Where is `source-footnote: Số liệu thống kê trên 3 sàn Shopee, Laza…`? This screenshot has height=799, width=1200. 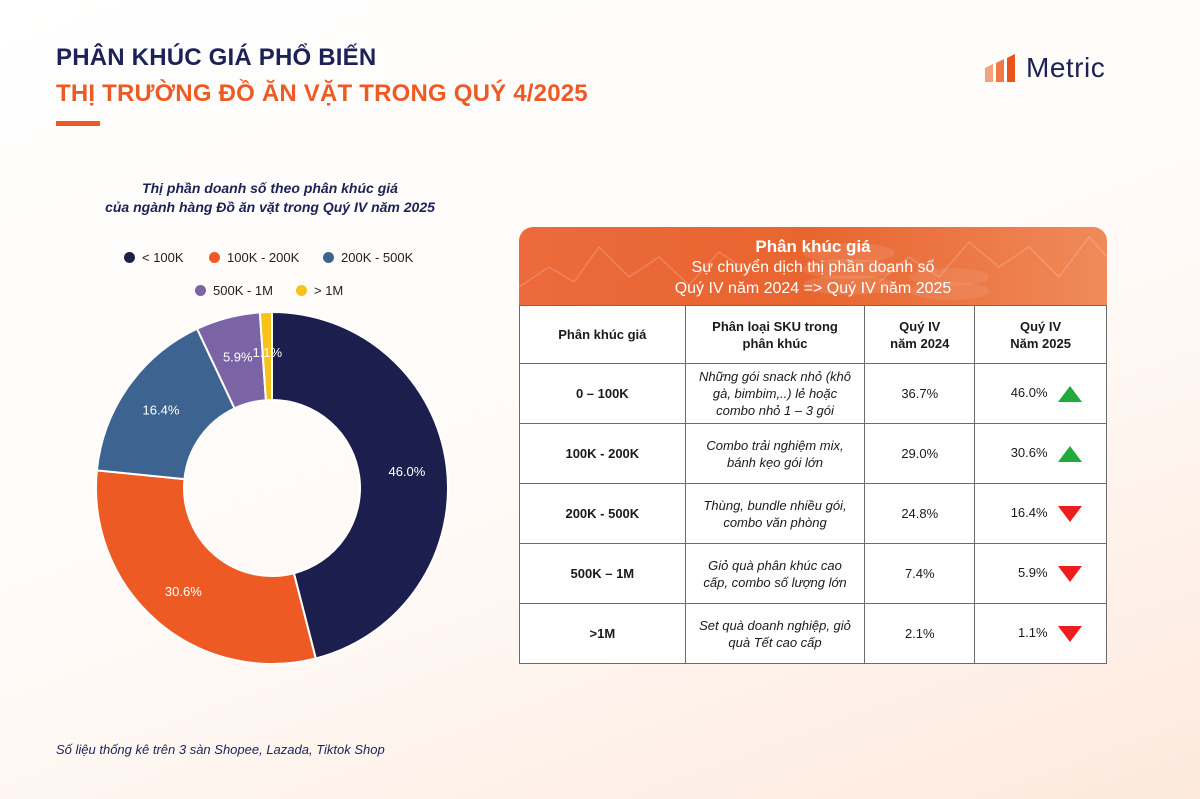
source-footnote: Số liệu thống kê trên 3 sàn Shopee, Laza… is located at coordinates (220, 749).